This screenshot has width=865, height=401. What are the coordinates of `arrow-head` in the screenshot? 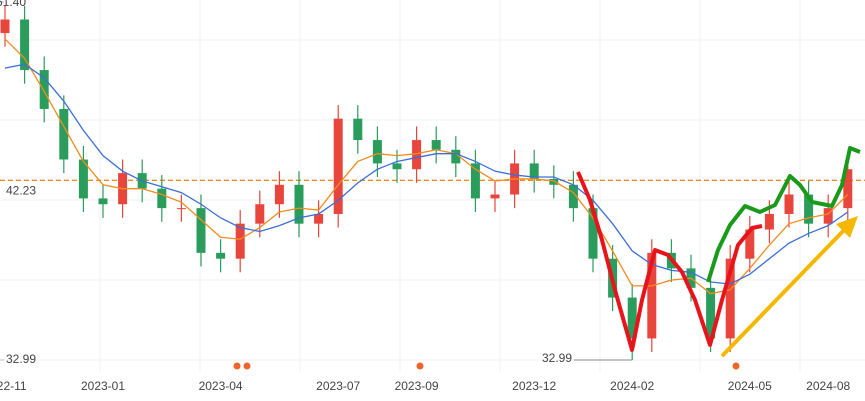 It's located at (847, 227).